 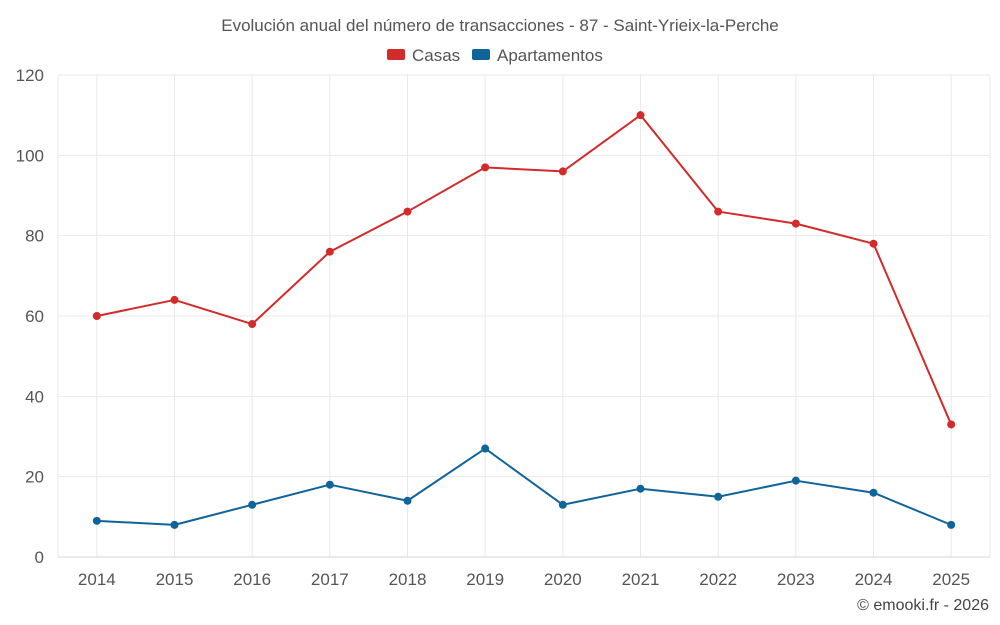 I want to click on x-tick-label: 2019, so click(x=485, y=579).